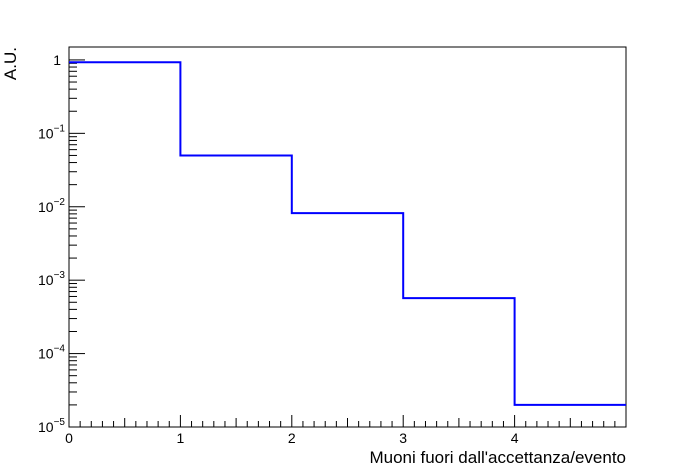 This screenshot has height=474, width=696. What do you see at coordinates (51, 243) in the screenshot?
I see `y-axis-tick-labels: 1 10⁻¹ 10⁻² 10⁻³ 10⁻⁴ 10⁻⁵` at bounding box center [51, 243].